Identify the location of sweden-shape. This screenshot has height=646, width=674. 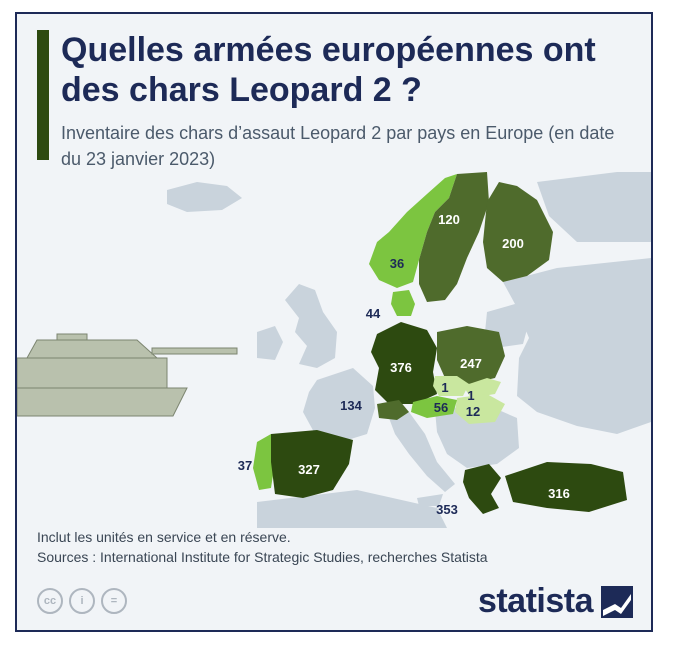
(454, 237).